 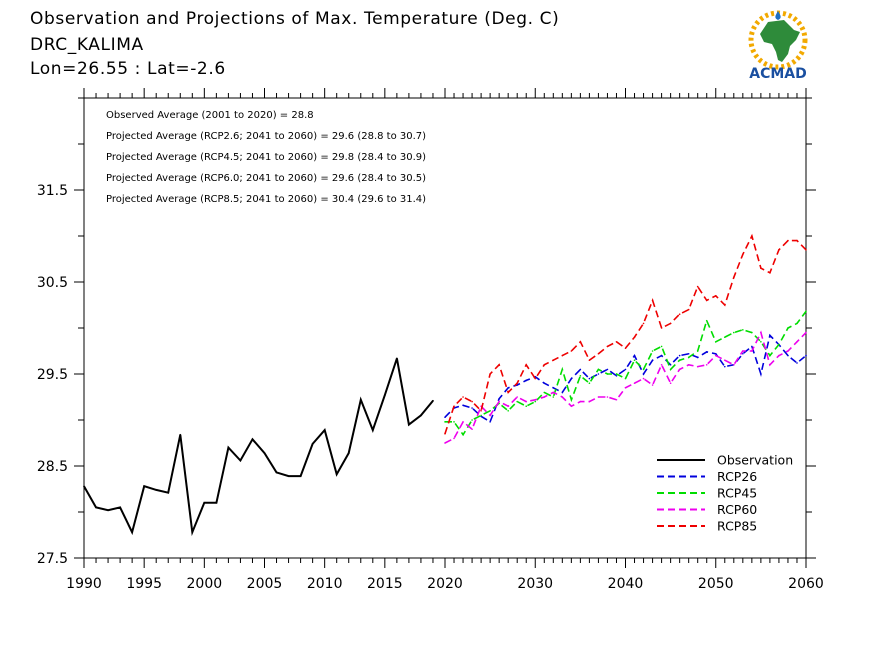 What do you see at coordinates (626, 373) in the screenshot?
I see `series-line-rcp45` at bounding box center [626, 373].